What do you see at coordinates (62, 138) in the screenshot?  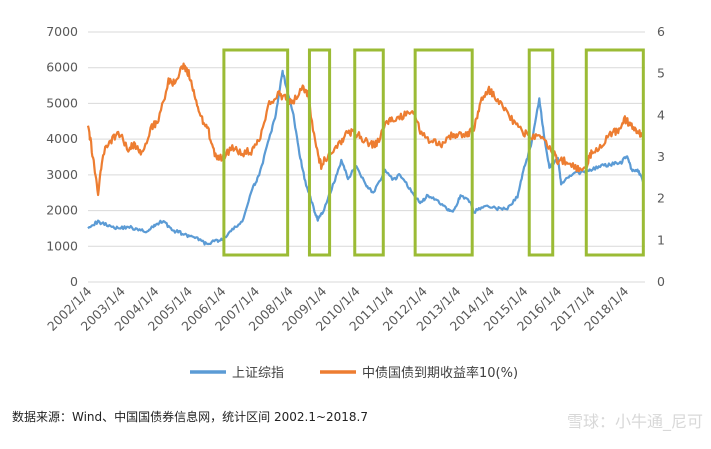 I see `y-left-tick-label: 4000` at bounding box center [62, 138].